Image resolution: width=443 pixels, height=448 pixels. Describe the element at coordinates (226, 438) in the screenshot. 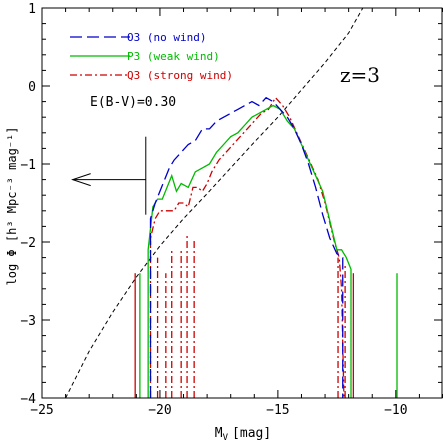

I see `x-axis-title-subscript: V` at that location.